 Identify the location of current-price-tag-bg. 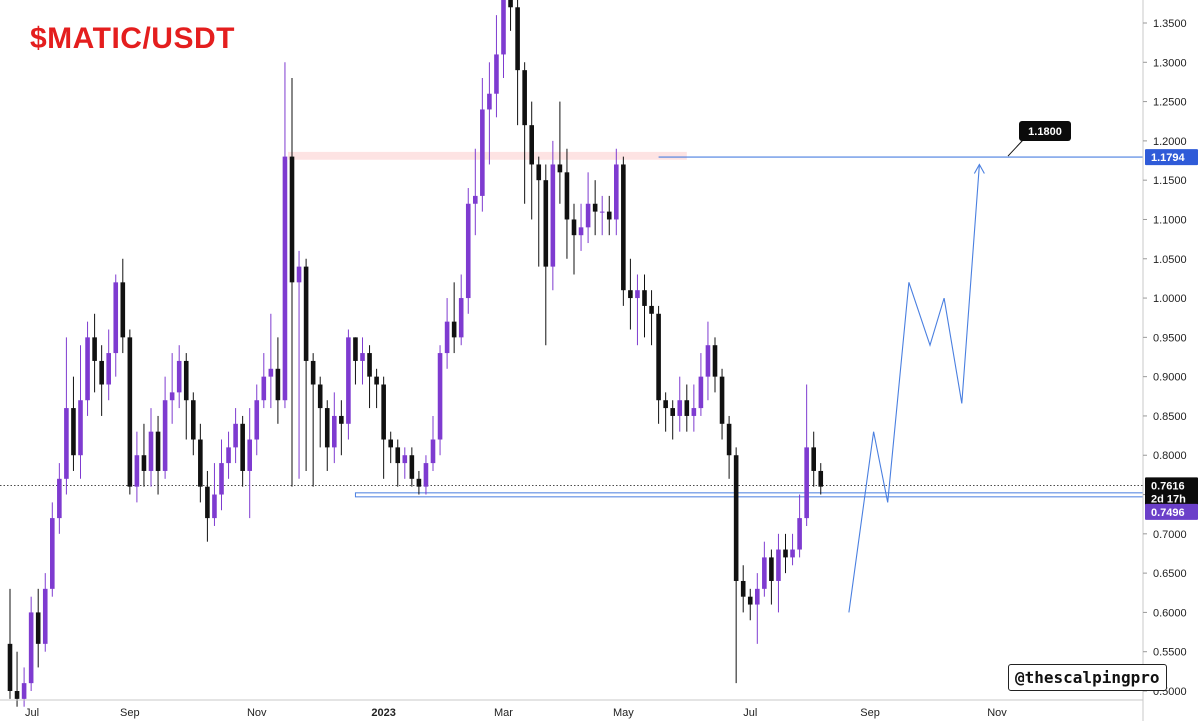
(1171, 492).